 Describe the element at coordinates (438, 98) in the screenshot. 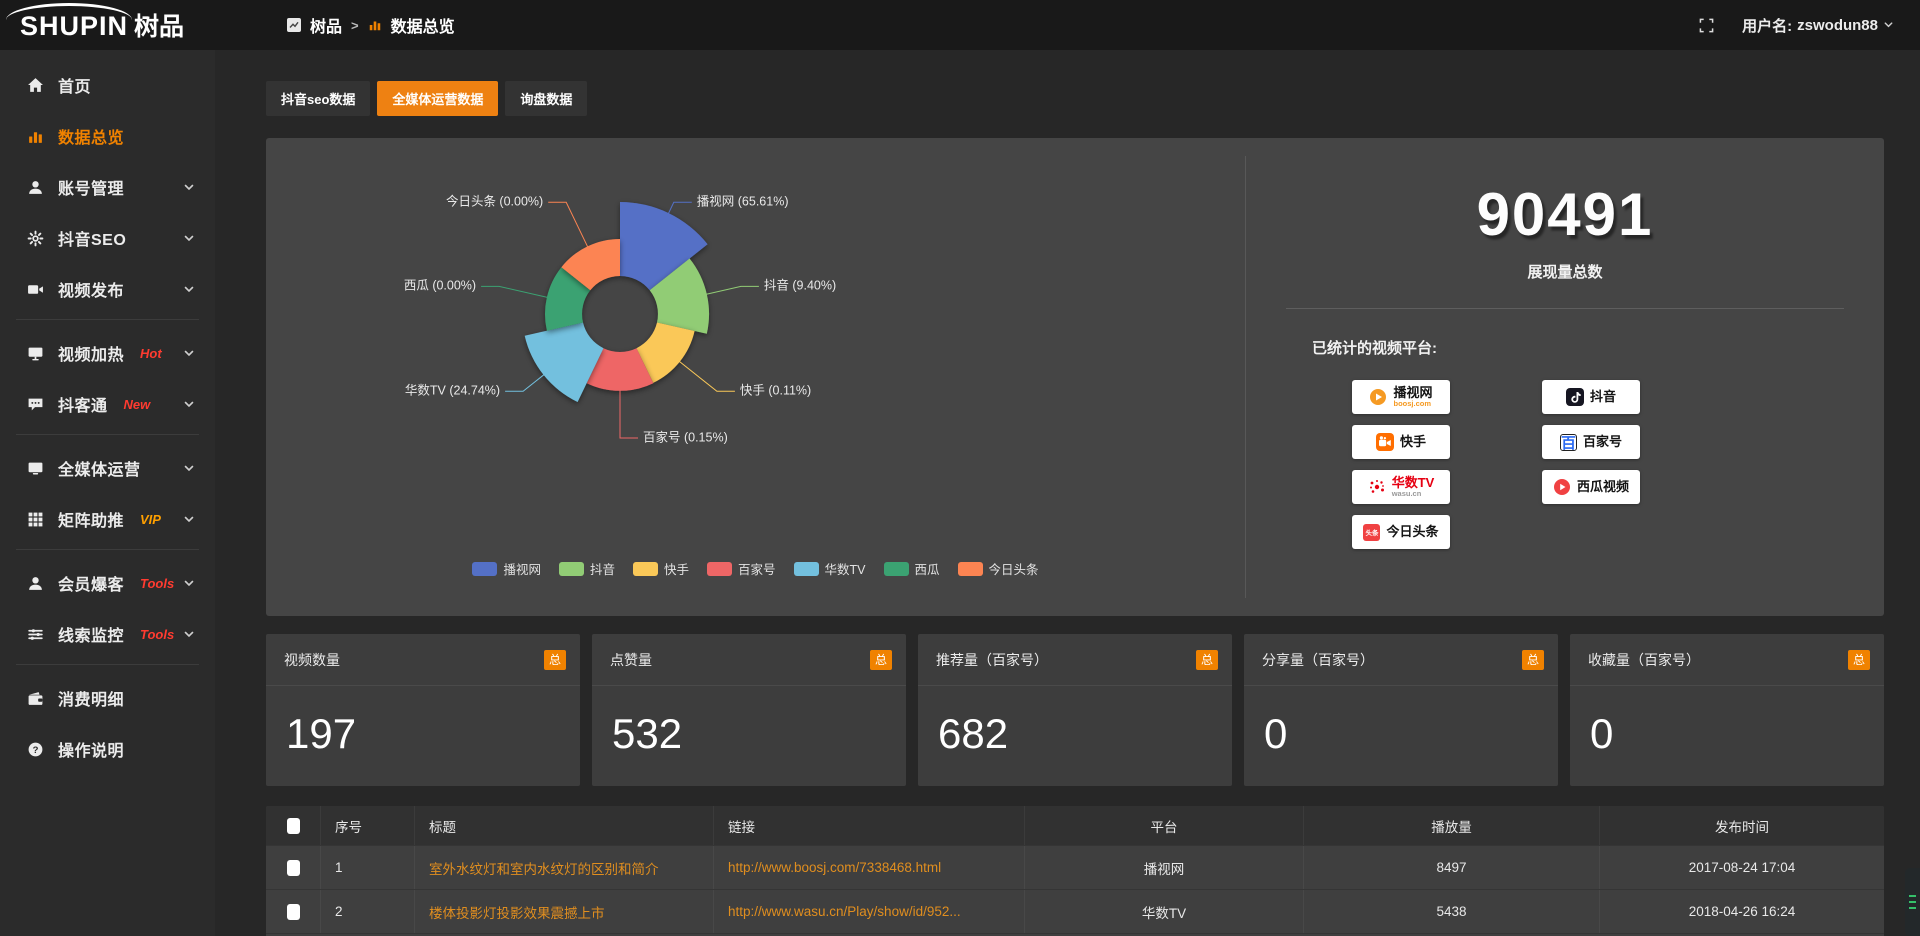

I see `tab-media-ops-data: 全媒体运营数据` at that location.